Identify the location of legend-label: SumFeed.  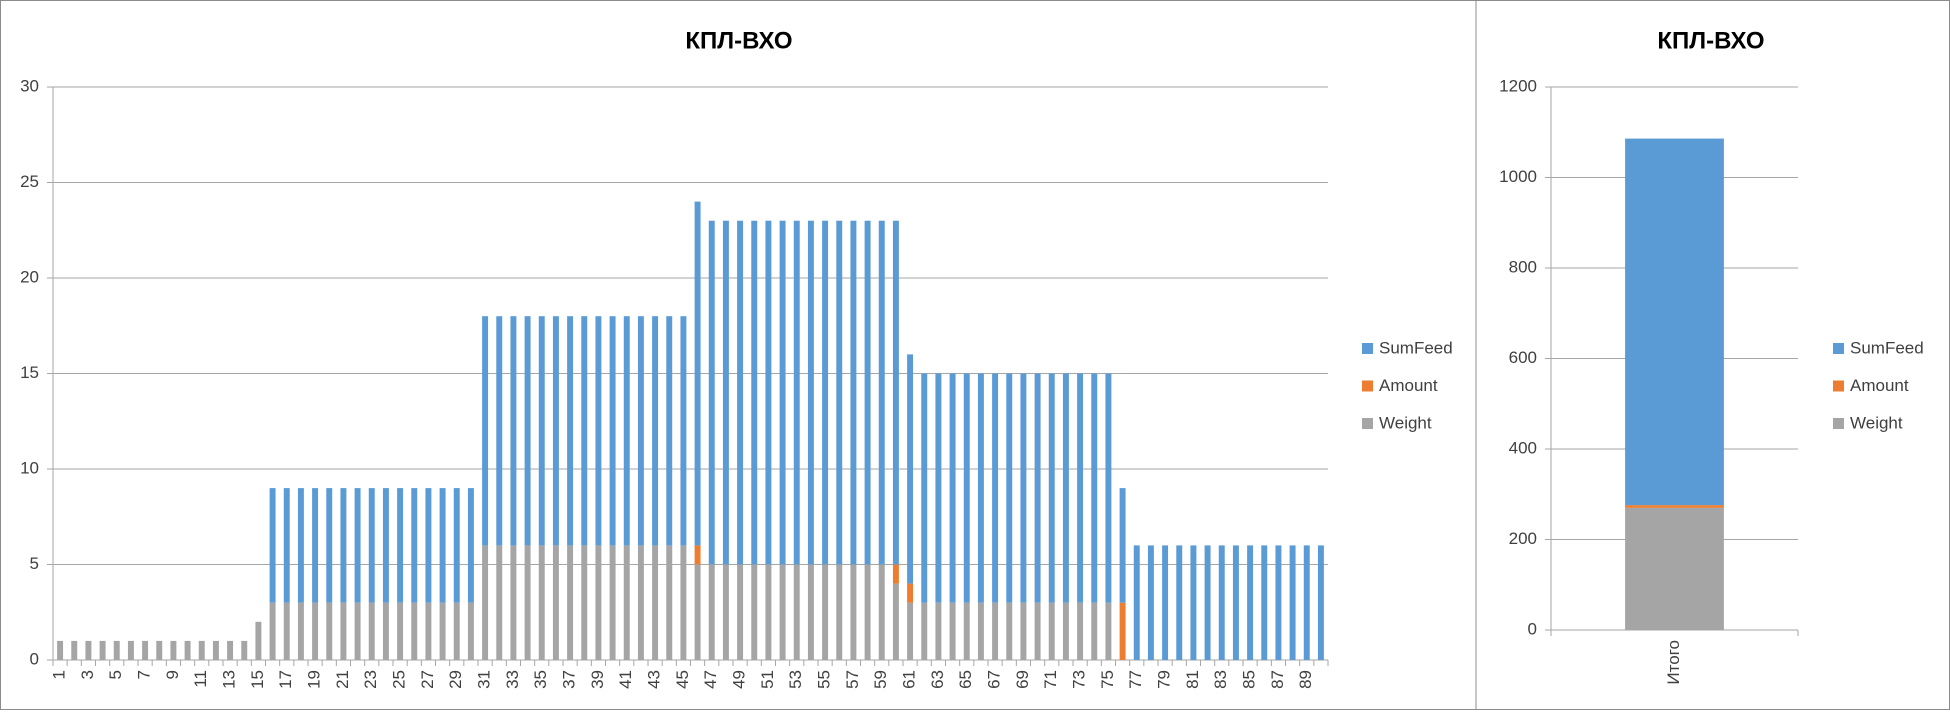
(1416, 347).